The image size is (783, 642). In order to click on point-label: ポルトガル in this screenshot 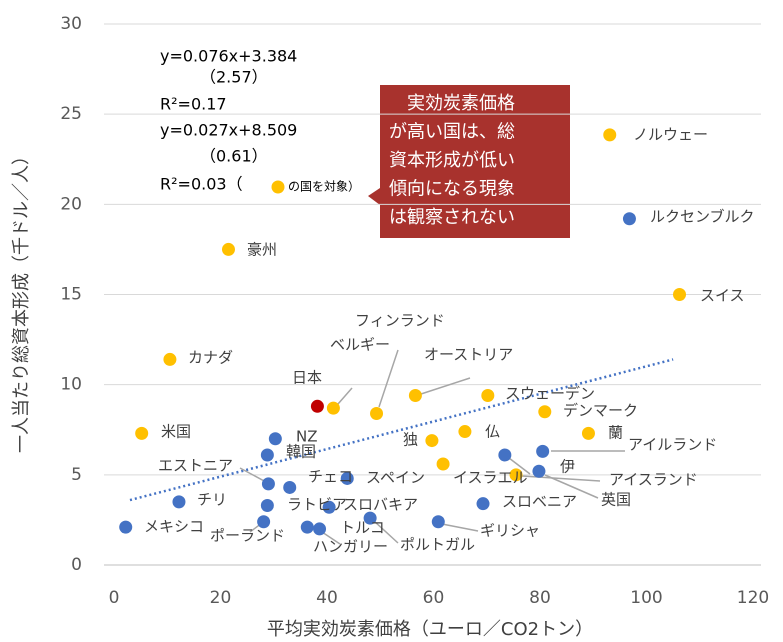, I will do `click(437, 545)`.